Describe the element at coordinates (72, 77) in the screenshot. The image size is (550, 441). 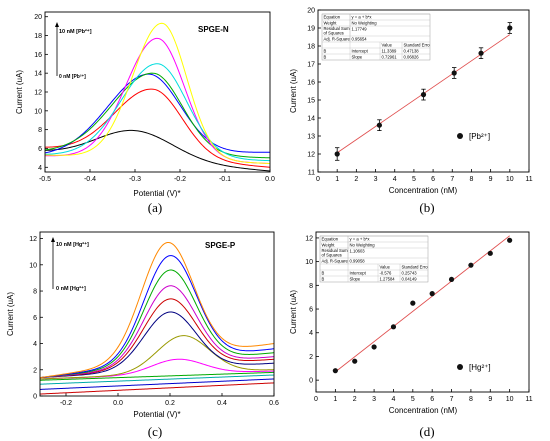
I see `panel-a-conc-bottom: 0 nM [Pb²⁺]` at that location.